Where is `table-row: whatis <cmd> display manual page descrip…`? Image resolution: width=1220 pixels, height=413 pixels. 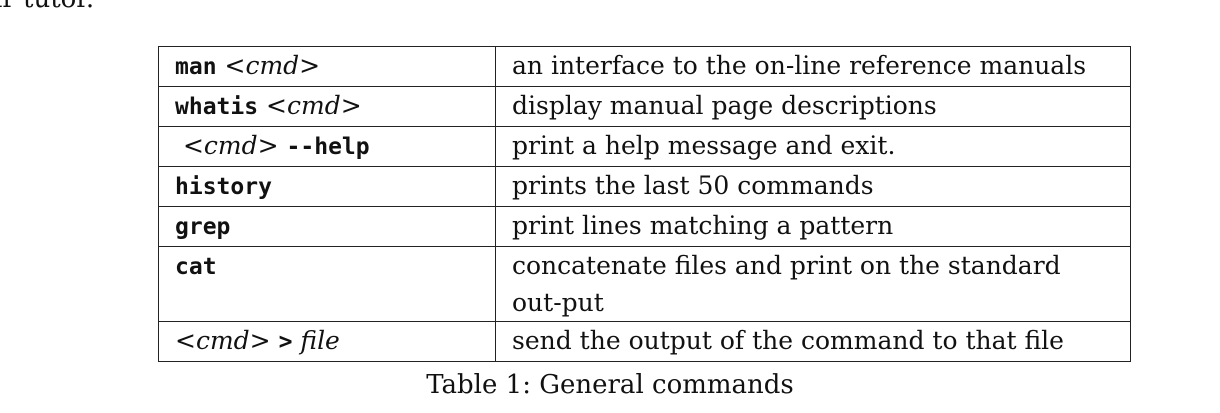 table-row: whatis <cmd> display manual page descrip… is located at coordinates (644, 106).